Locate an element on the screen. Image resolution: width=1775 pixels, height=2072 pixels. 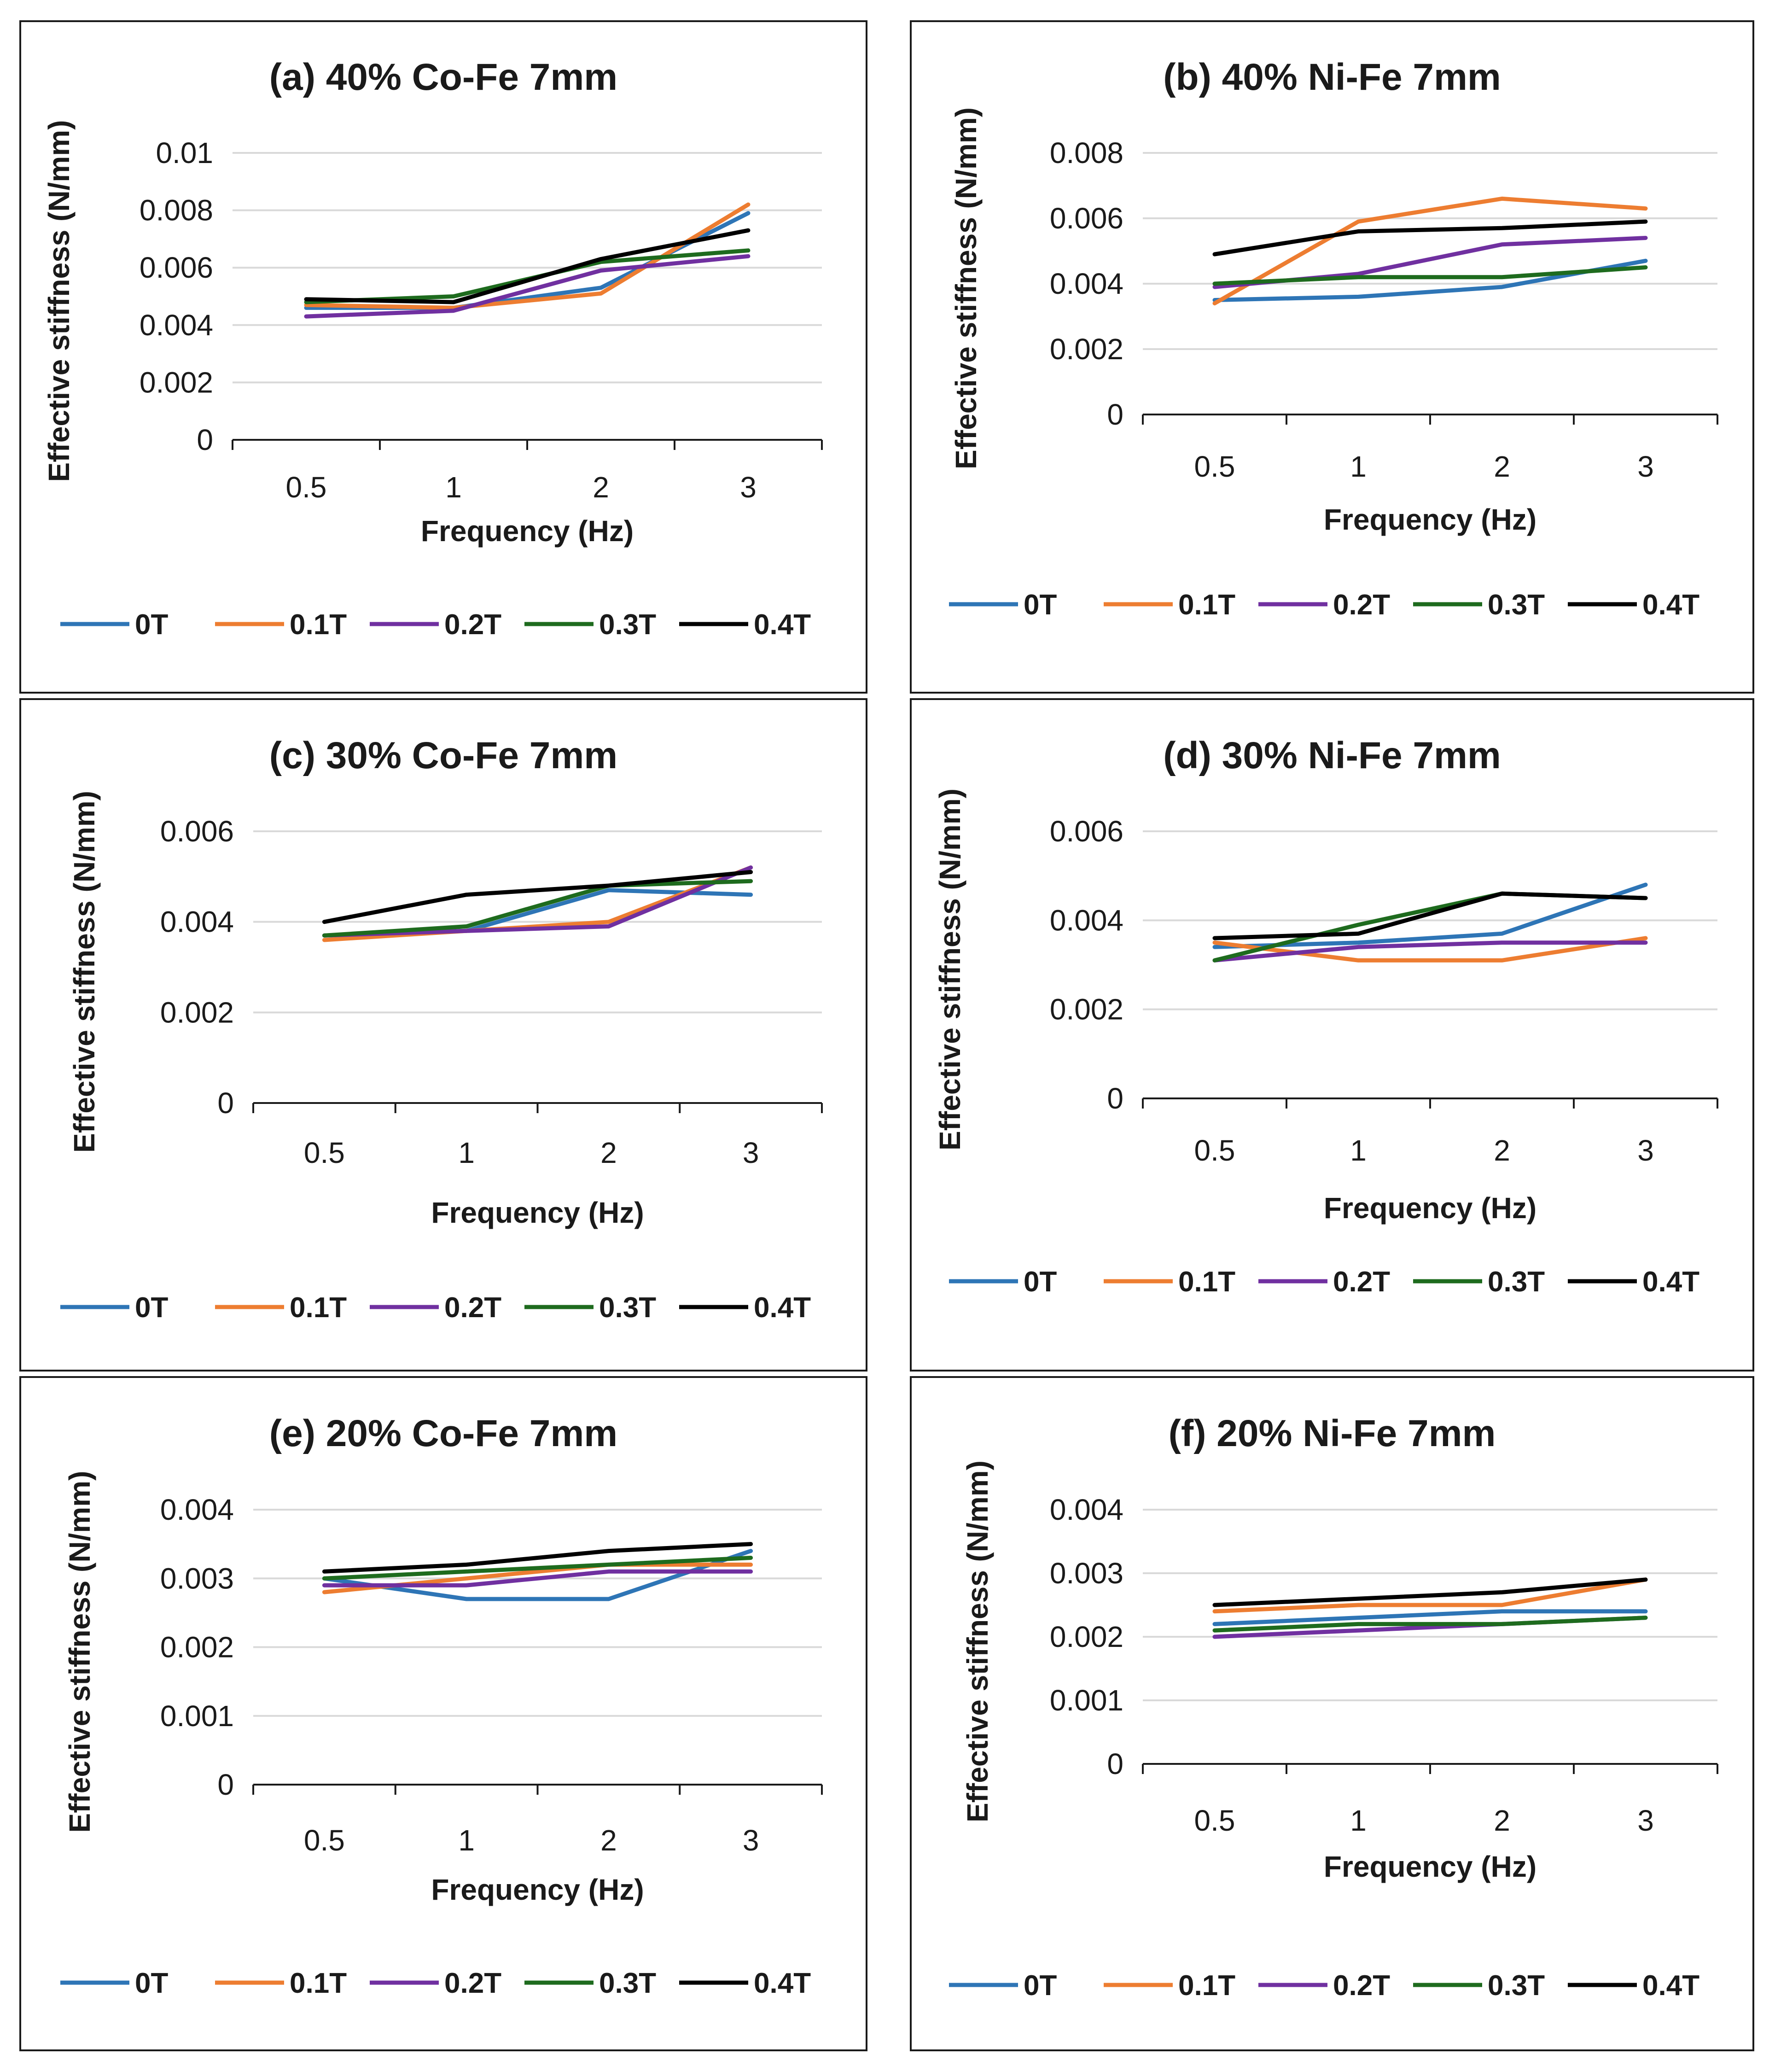
y-tick-label: 0.008 is located at coordinates (1086, 152).